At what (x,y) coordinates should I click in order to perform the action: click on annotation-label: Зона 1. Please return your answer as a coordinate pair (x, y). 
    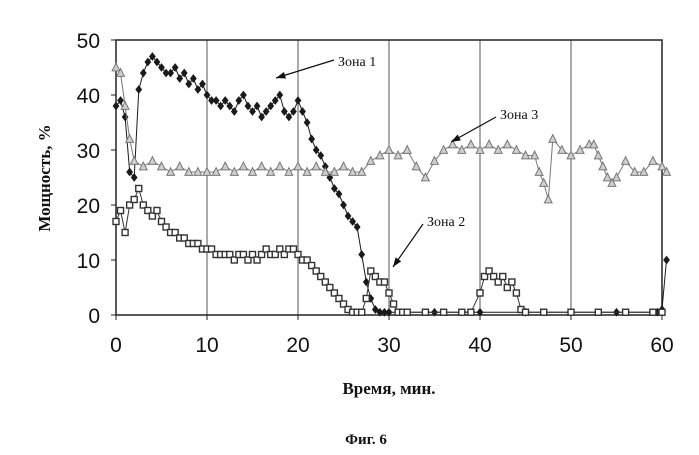
    Looking at the image, I should click on (357, 62).